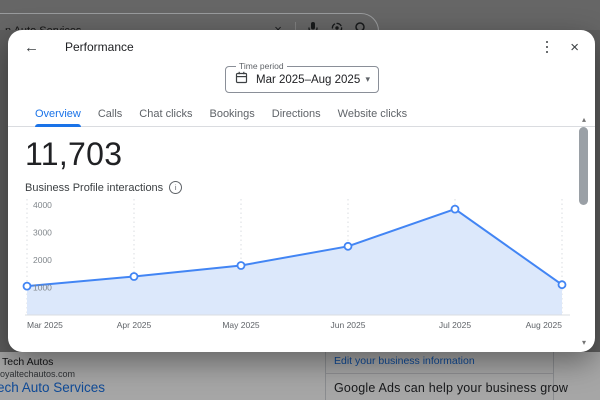 This screenshot has width=600, height=400. Describe the element at coordinates (166, 114) in the screenshot. I see `tab-chat-clicks: Chat clicks` at that location.